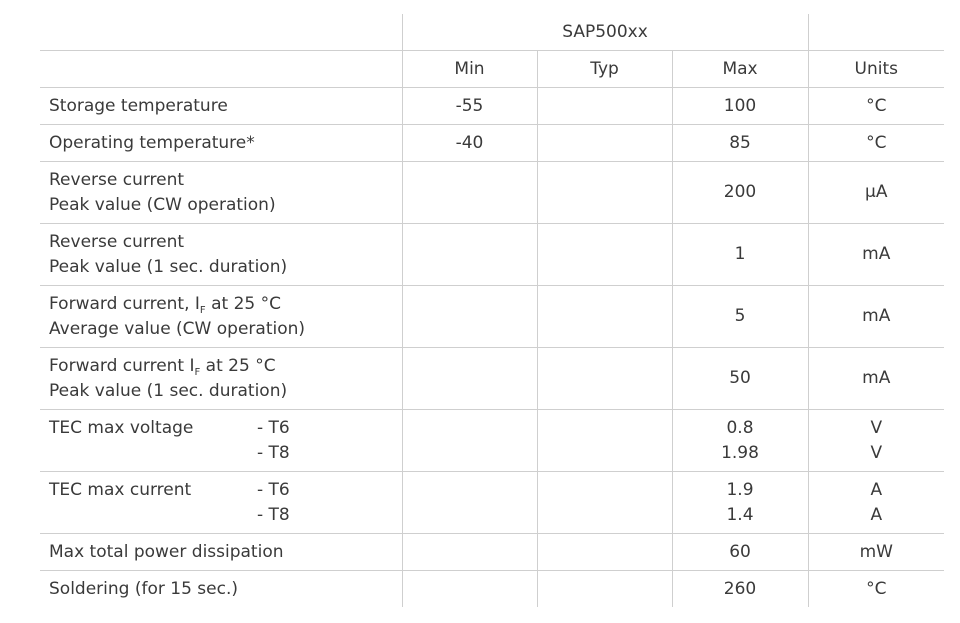 Image resolution: width=960 pixels, height=623 pixels. Describe the element at coordinates (225, 503) in the screenshot. I see `tec-current-layout: TEC max current - T6 - T8` at that location.